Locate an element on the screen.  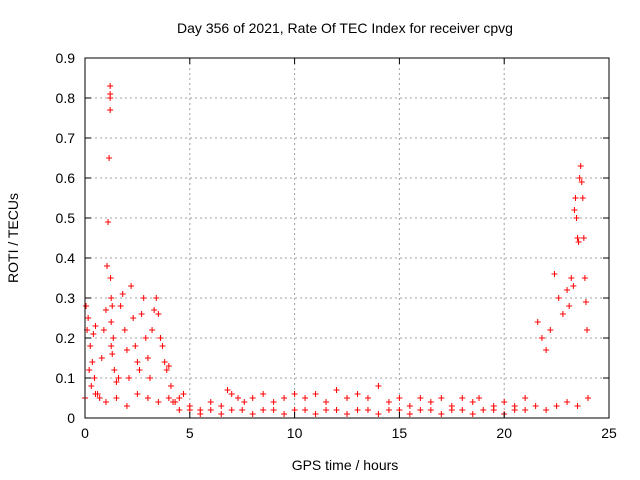
y-tick-label: 0.2 is located at coordinates (66, 338).